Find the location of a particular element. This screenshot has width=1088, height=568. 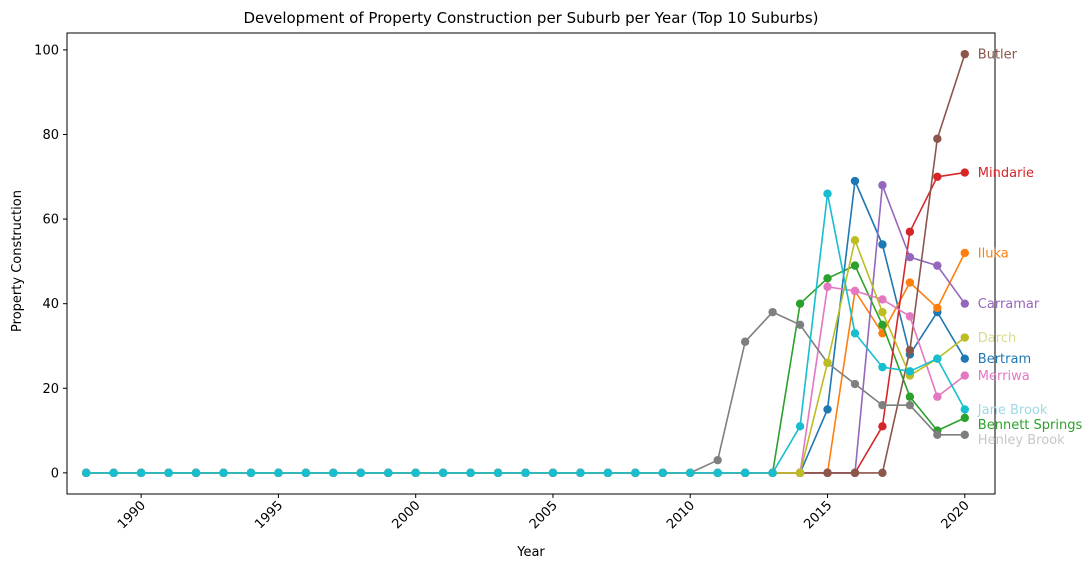

x-tick-label: 1990 is located at coordinates (132, 515).